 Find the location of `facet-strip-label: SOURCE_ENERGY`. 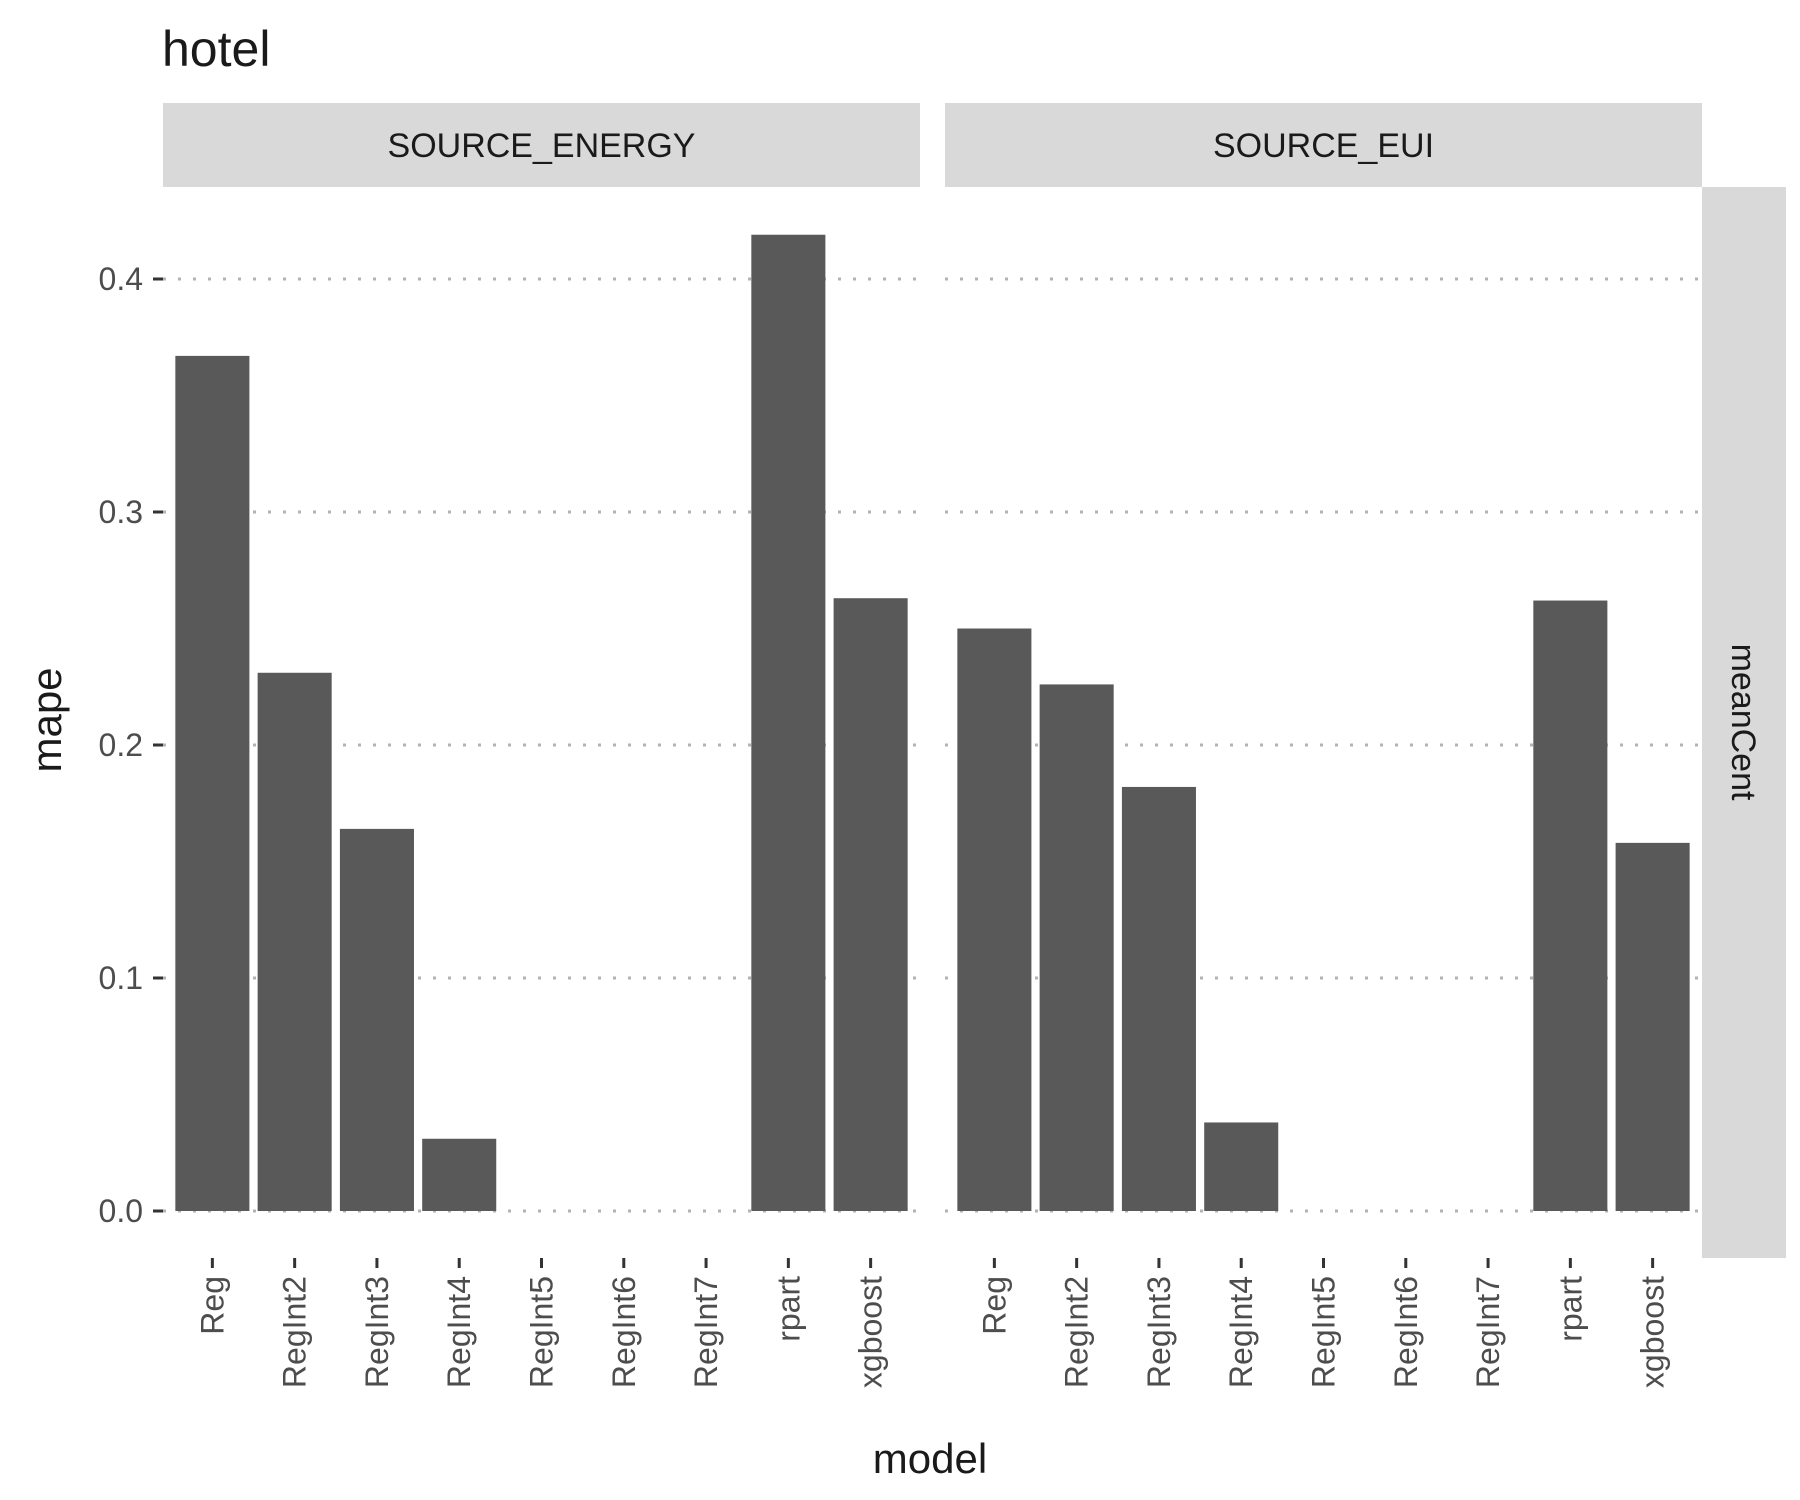

facet-strip-label: SOURCE_ENERGY is located at coordinates (542, 146).